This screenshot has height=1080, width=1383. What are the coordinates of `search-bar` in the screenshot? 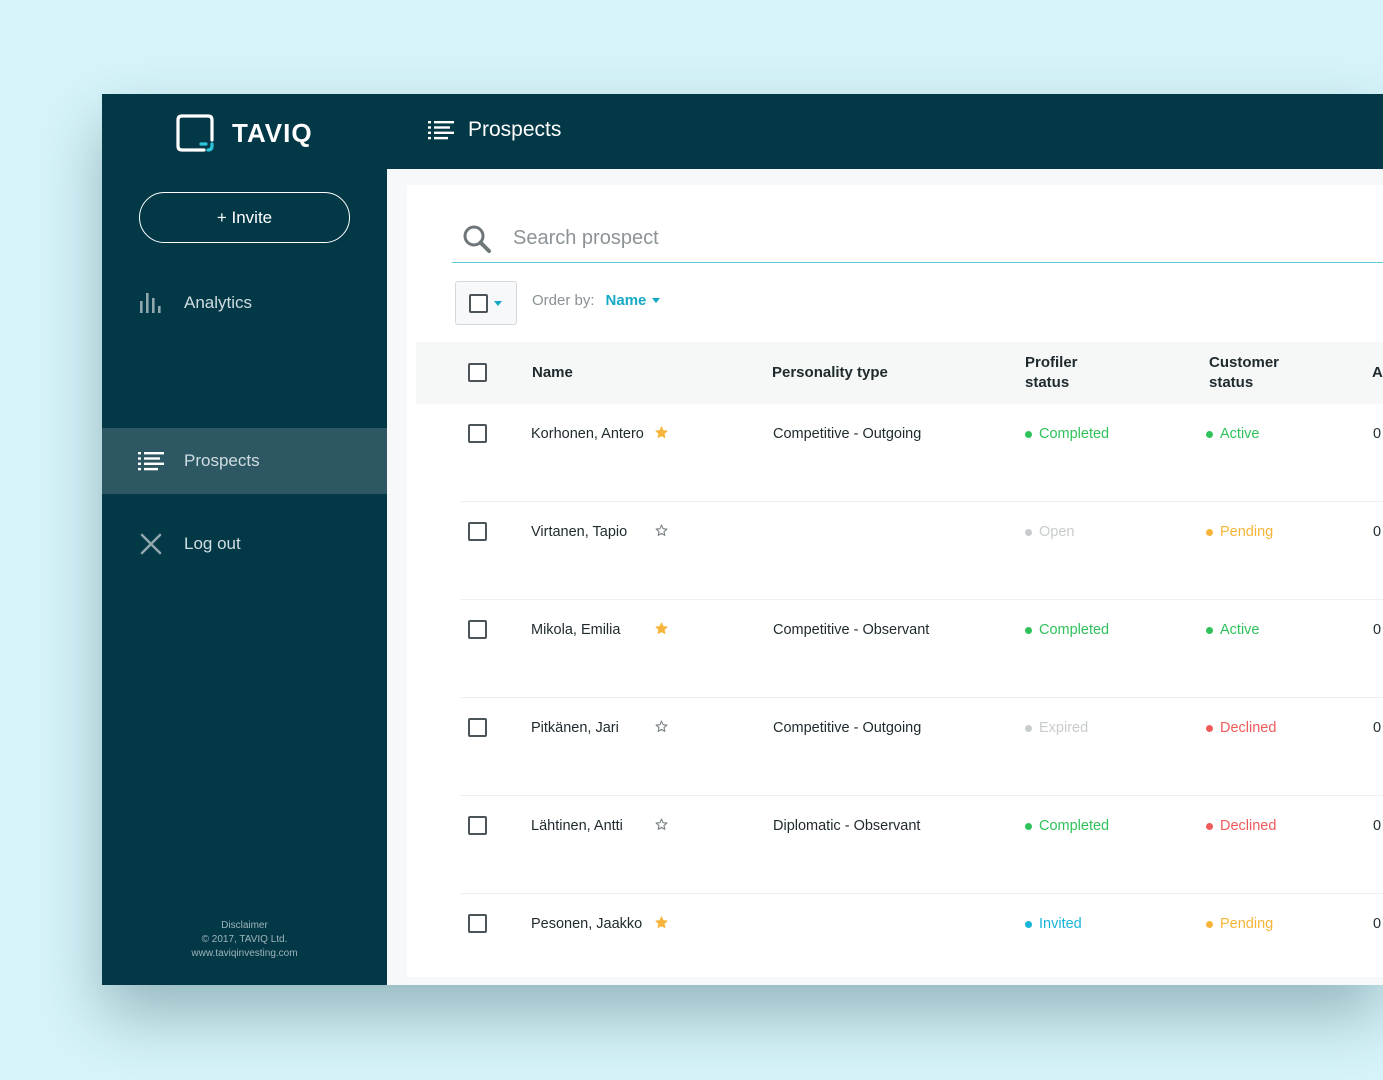 It's located at (917, 239).